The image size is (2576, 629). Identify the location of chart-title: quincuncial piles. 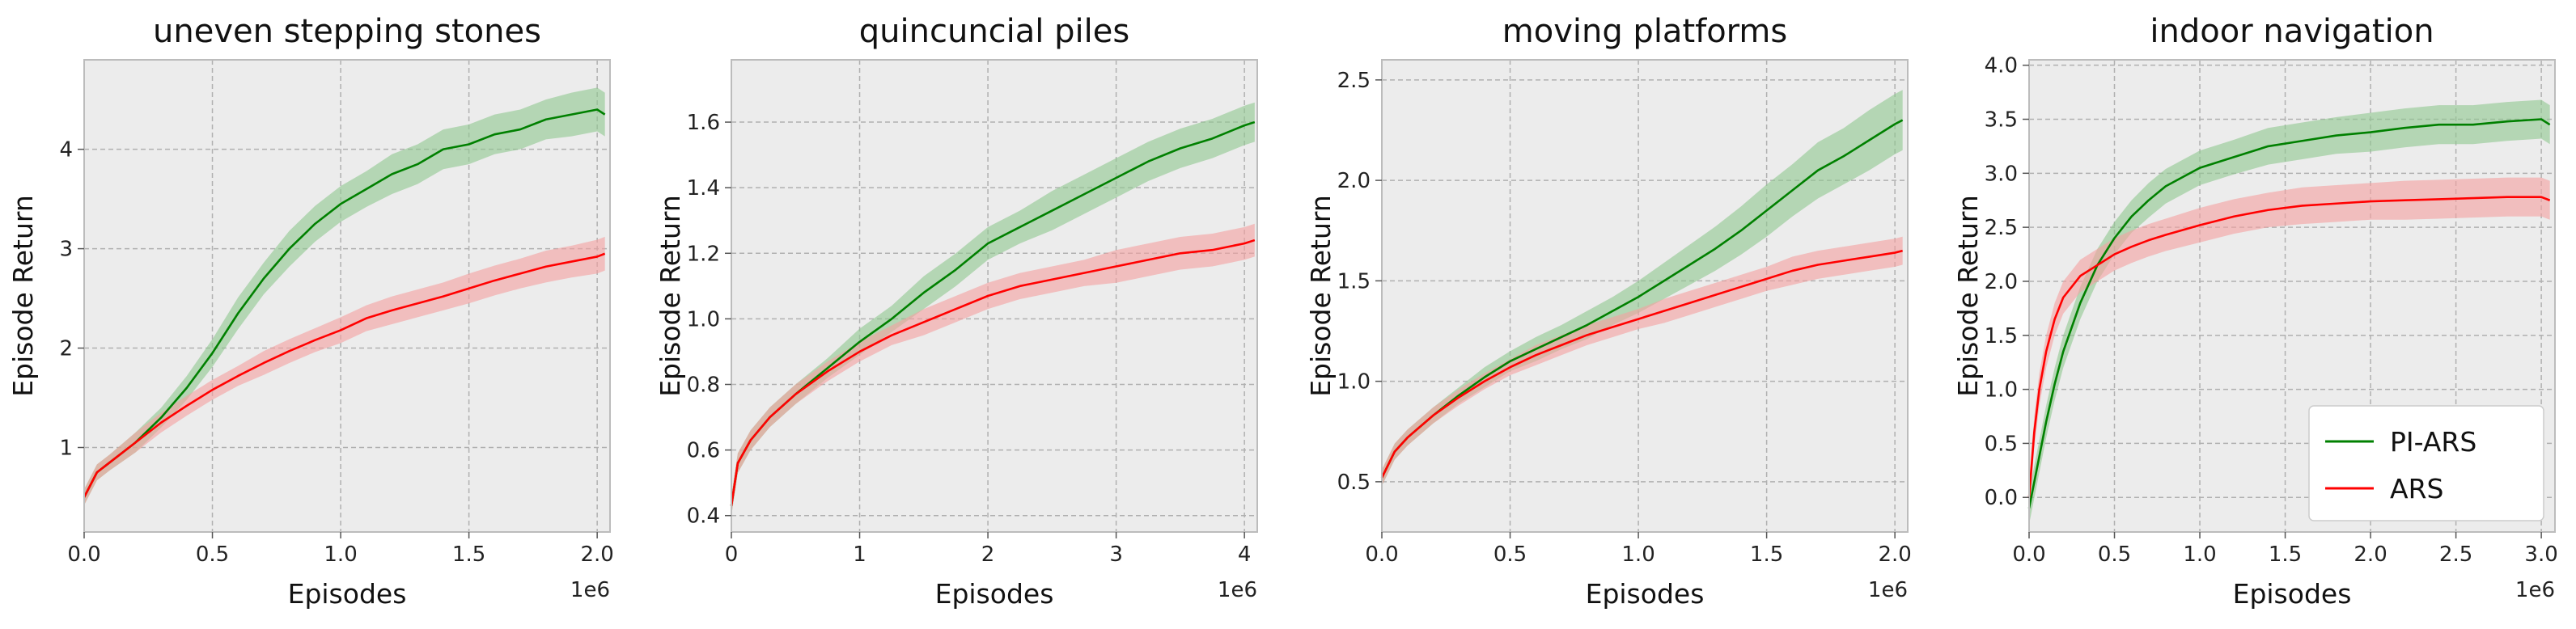
(994, 31).